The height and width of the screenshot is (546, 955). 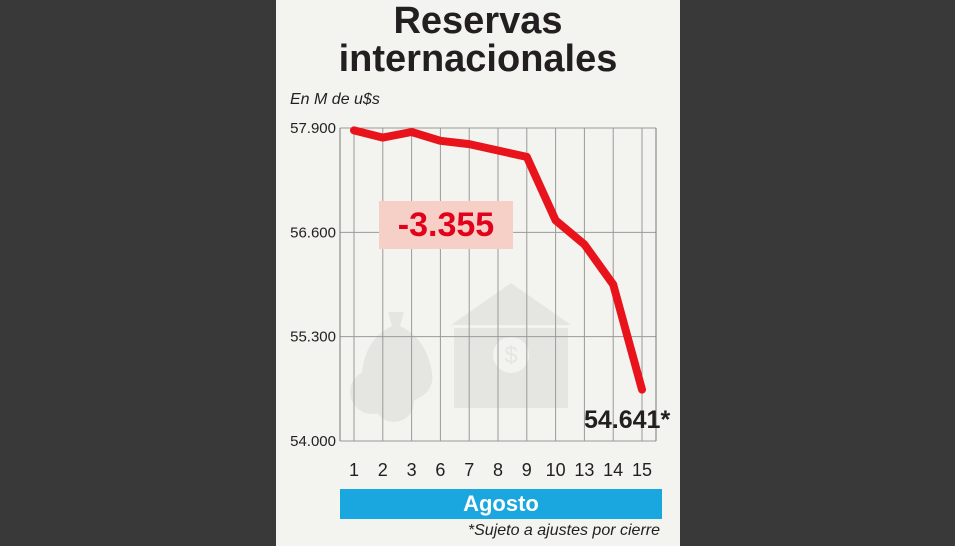 What do you see at coordinates (478, 59) in the screenshot?
I see `title-line-2: internacionales` at bounding box center [478, 59].